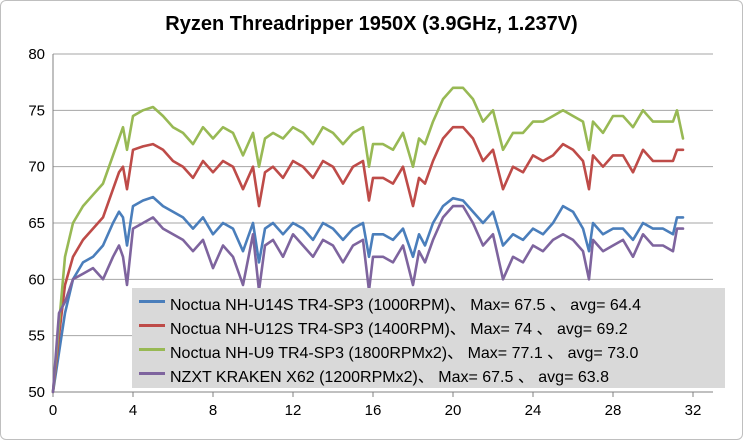 The width and height of the screenshot is (743, 440). I want to click on y-tick-label-55: 55, so click(36, 336).